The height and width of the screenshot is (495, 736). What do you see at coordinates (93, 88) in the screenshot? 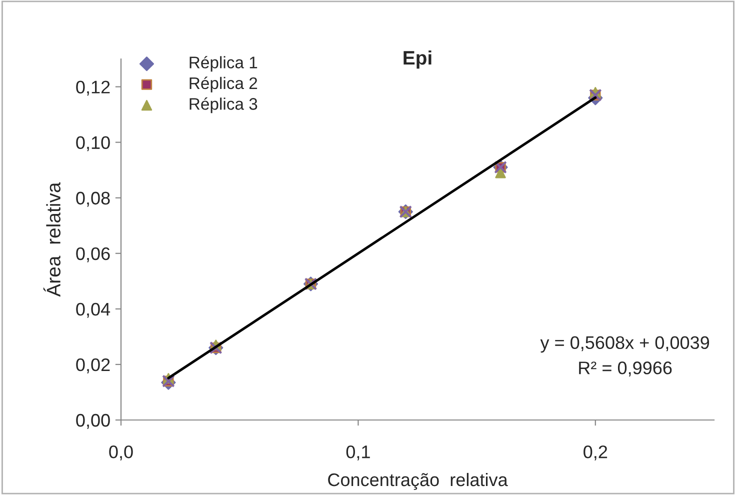
I see `y-tick-label: 0,12` at bounding box center [93, 88].